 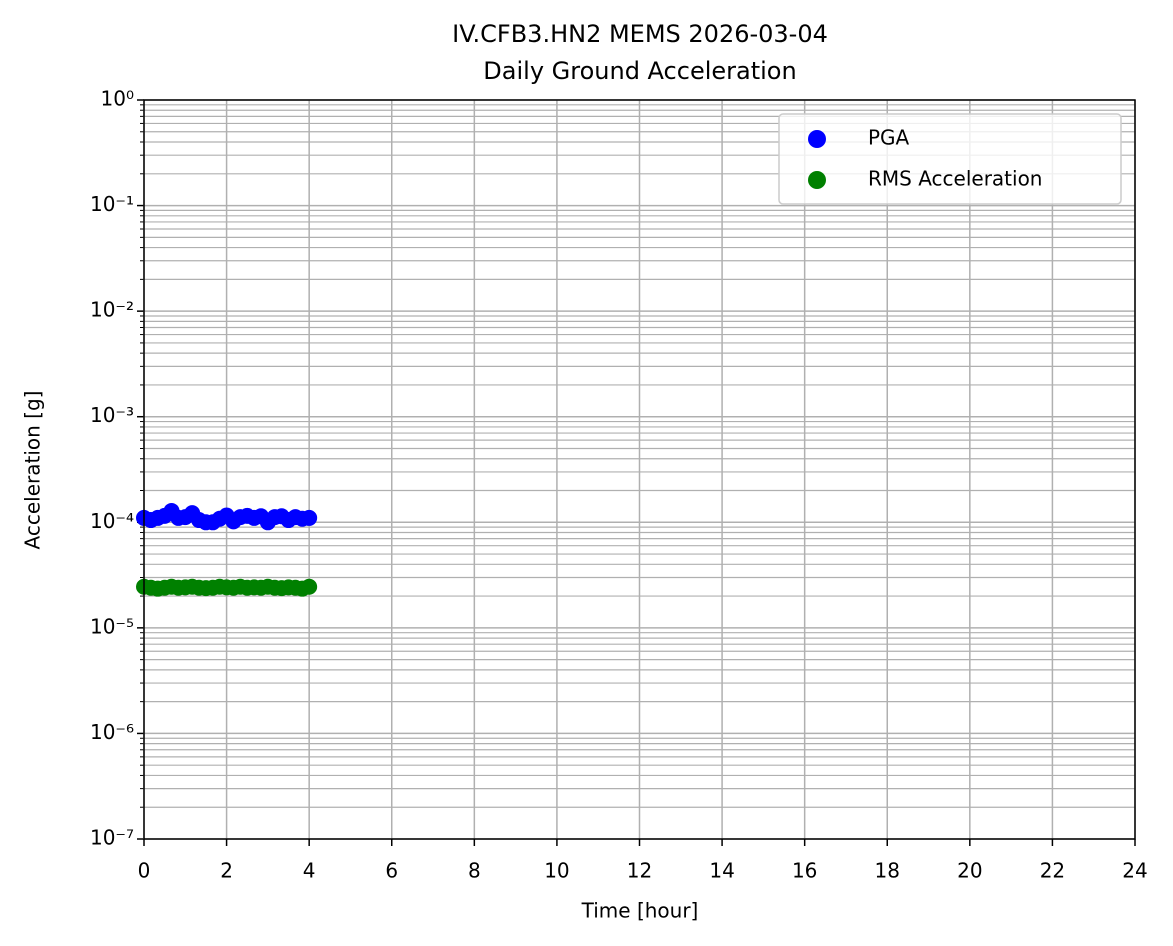 What do you see at coordinates (33, 470) in the screenshot?
I see `y-axis-label: Acceleration [g]` at bounding box center [33, 470].